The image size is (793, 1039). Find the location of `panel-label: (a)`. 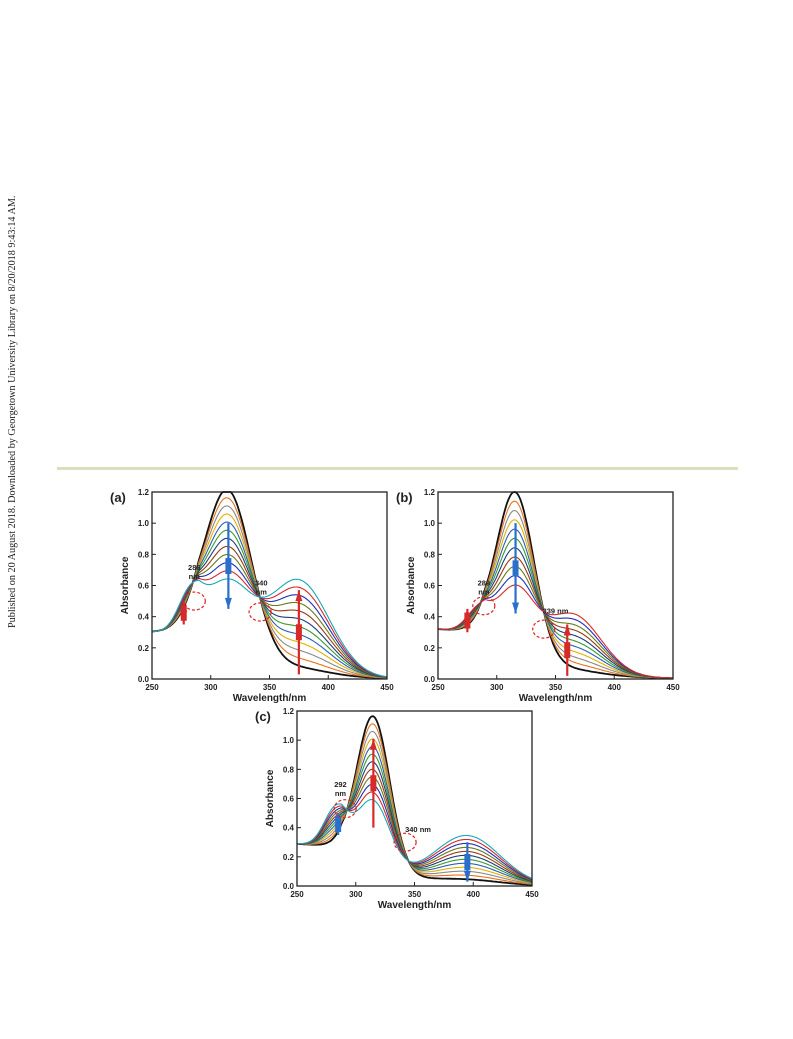

panel-label: (a) is located at coordinates (118, 497).